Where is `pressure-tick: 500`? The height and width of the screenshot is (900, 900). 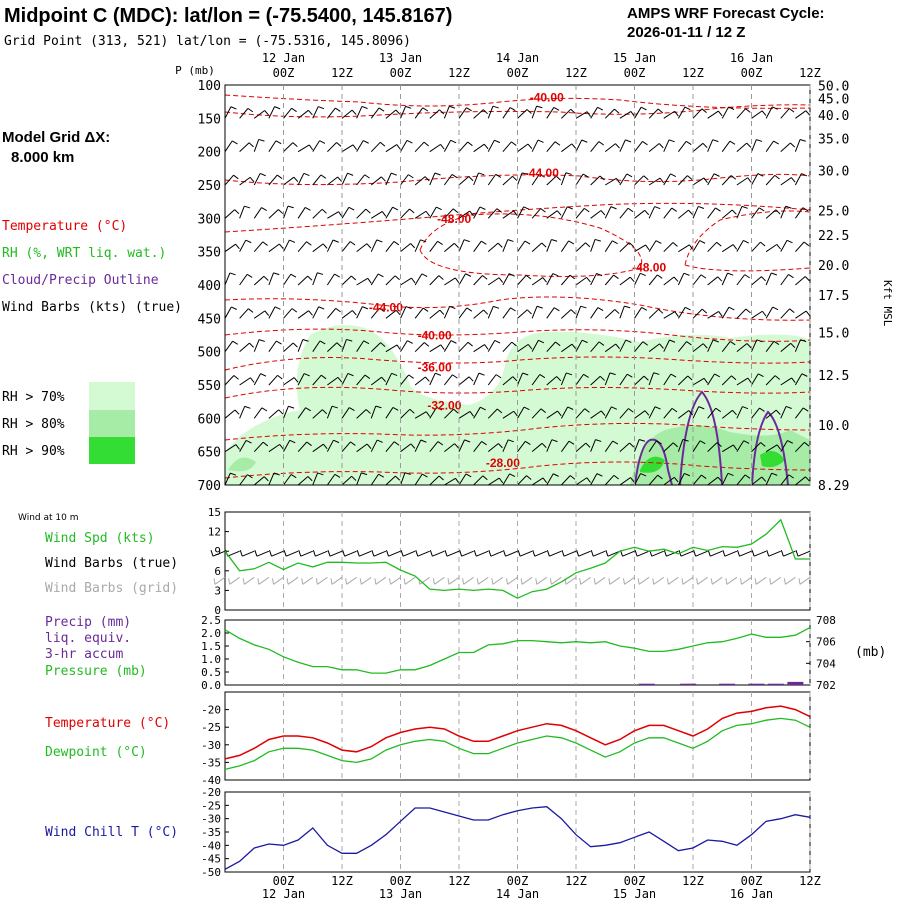
pressure-tick: 500 is located at coordinates (209, 353).